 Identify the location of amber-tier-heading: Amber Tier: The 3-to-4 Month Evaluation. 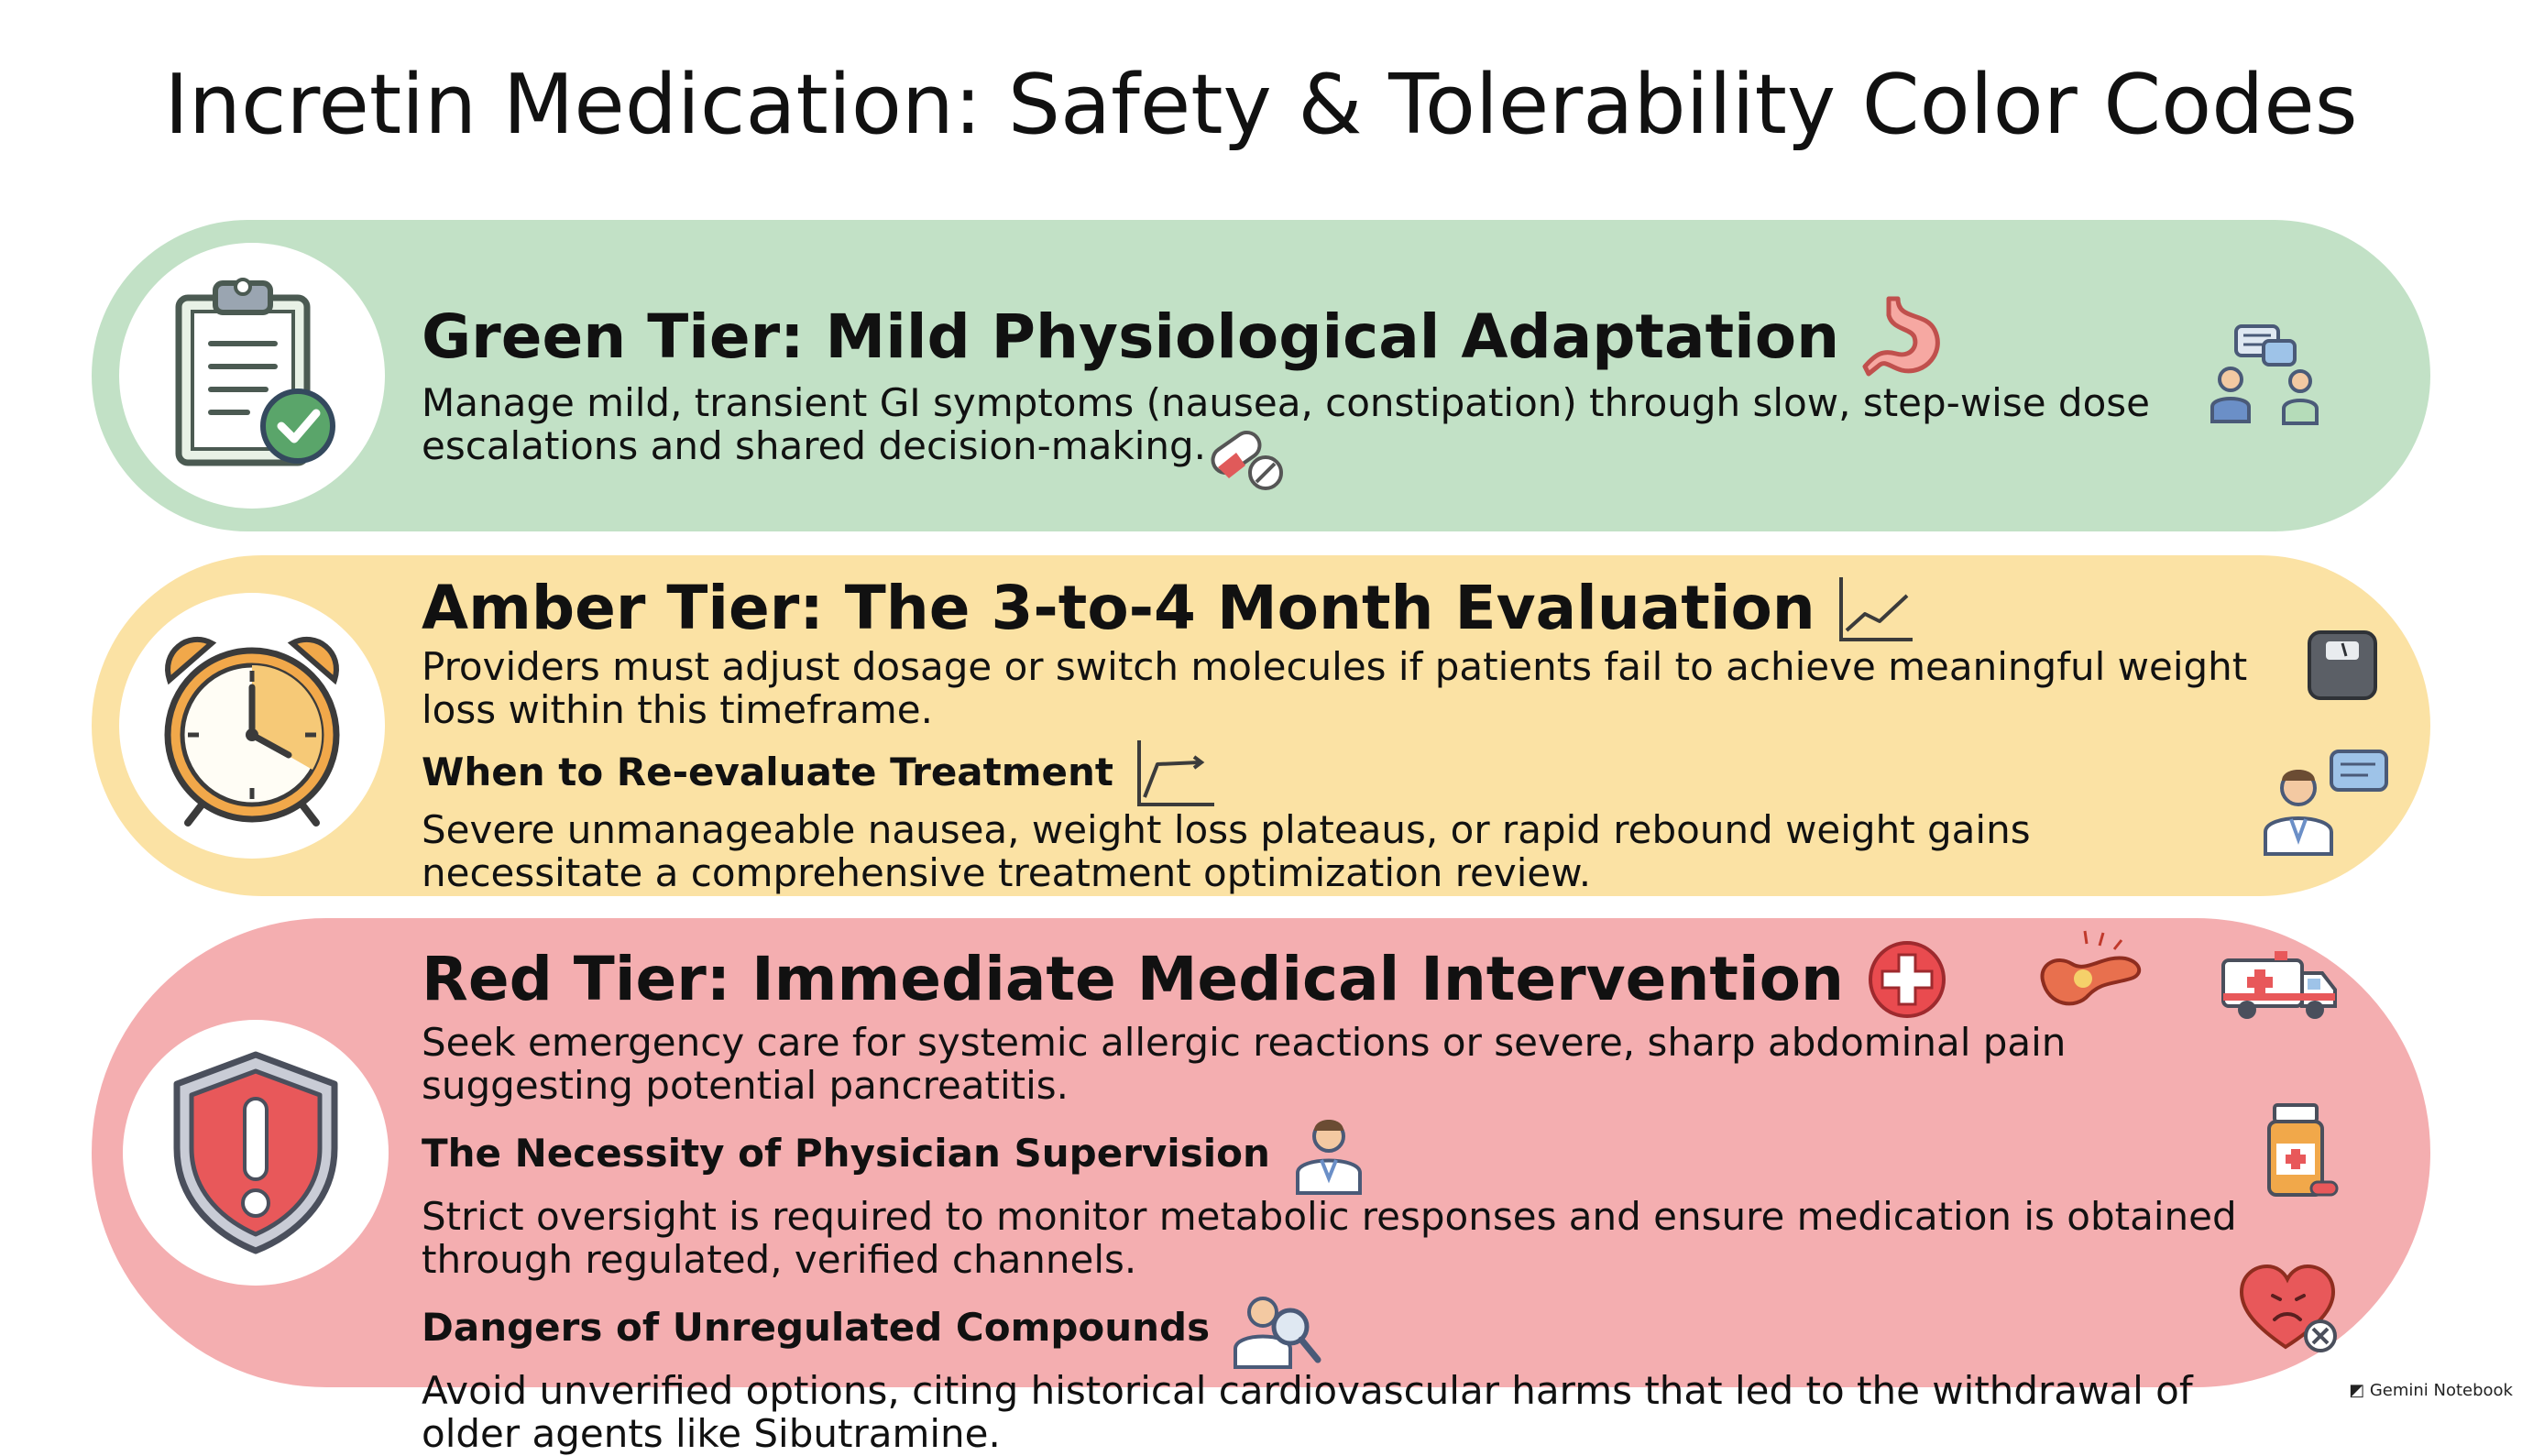
(1339, 608).